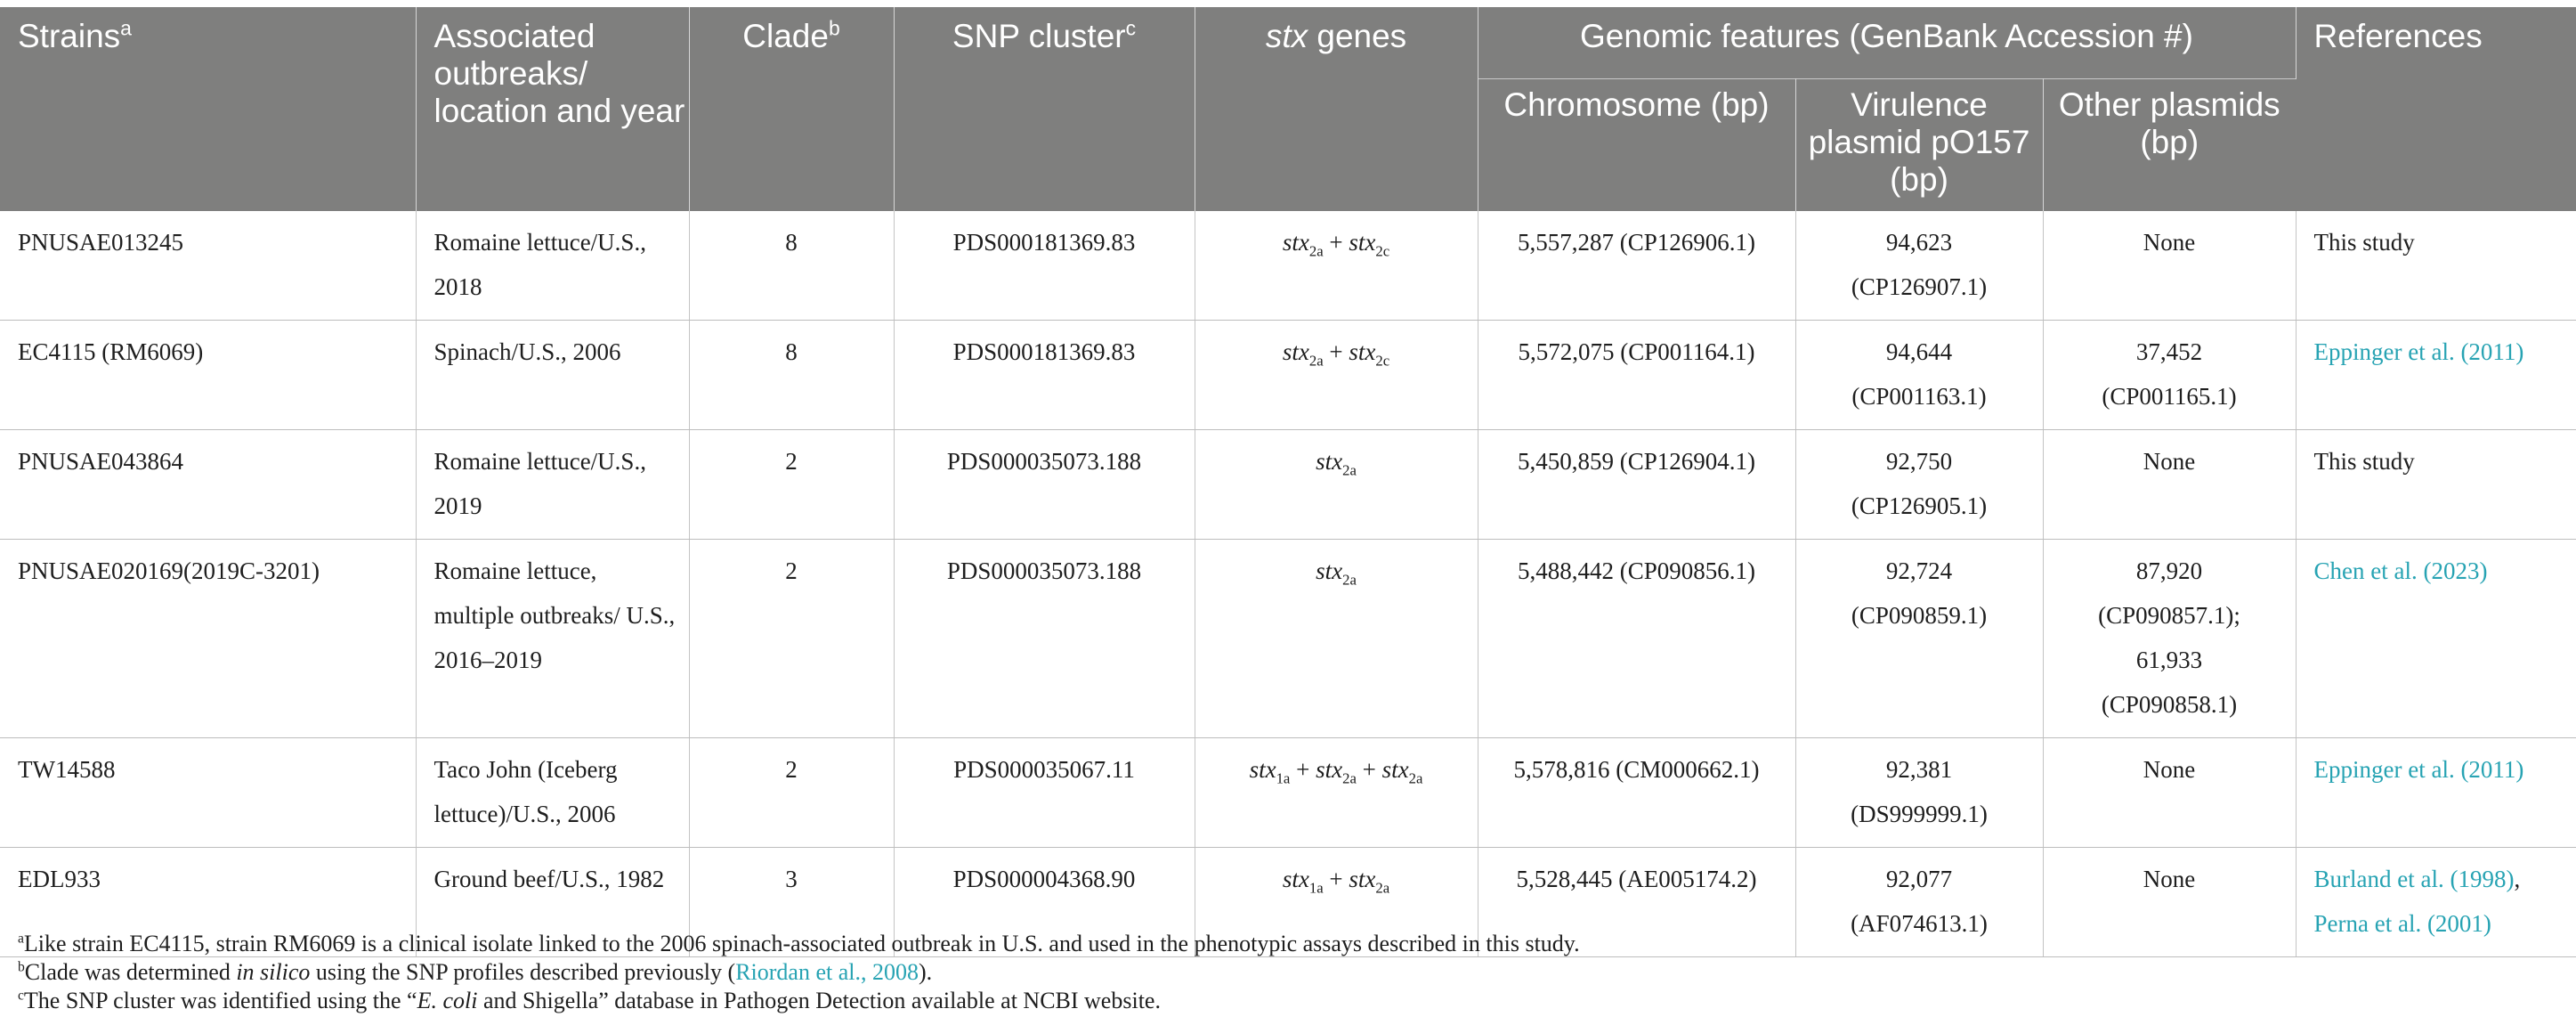  I want to click on outbreak-cell: Spinach/U.S., 2006, so click(553, 375).